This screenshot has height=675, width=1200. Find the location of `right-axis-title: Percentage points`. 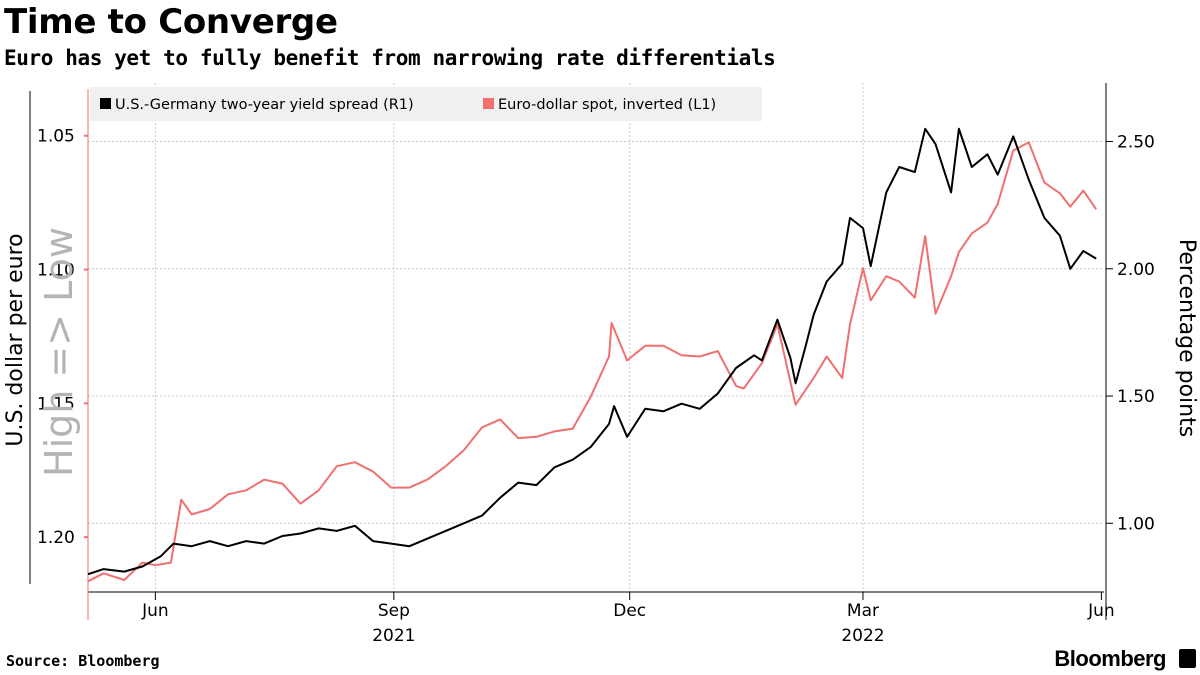

right-axis-title: Percentage points is located at coordinates (1186, 338).